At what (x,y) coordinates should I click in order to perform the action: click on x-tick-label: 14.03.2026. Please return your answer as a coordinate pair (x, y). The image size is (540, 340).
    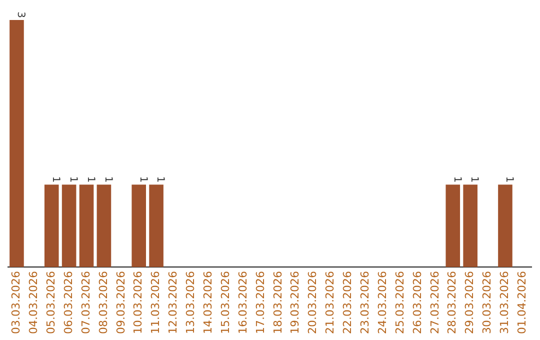
    Looking at the image, I should click on (207, 302).